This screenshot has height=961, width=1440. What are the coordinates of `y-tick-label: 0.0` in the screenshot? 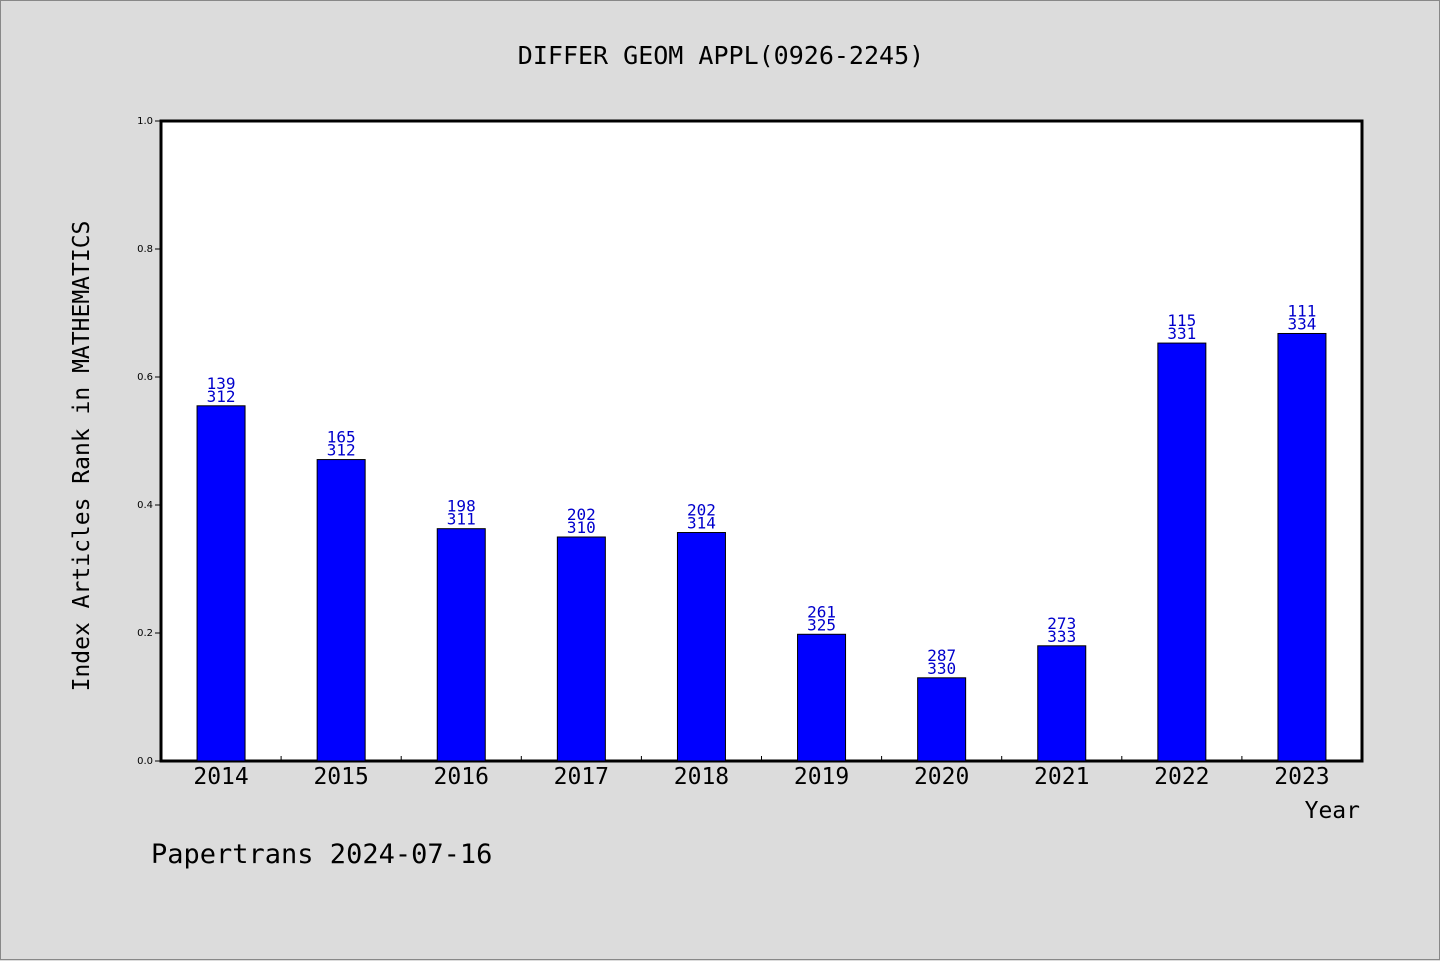 It's located at (145, 761).